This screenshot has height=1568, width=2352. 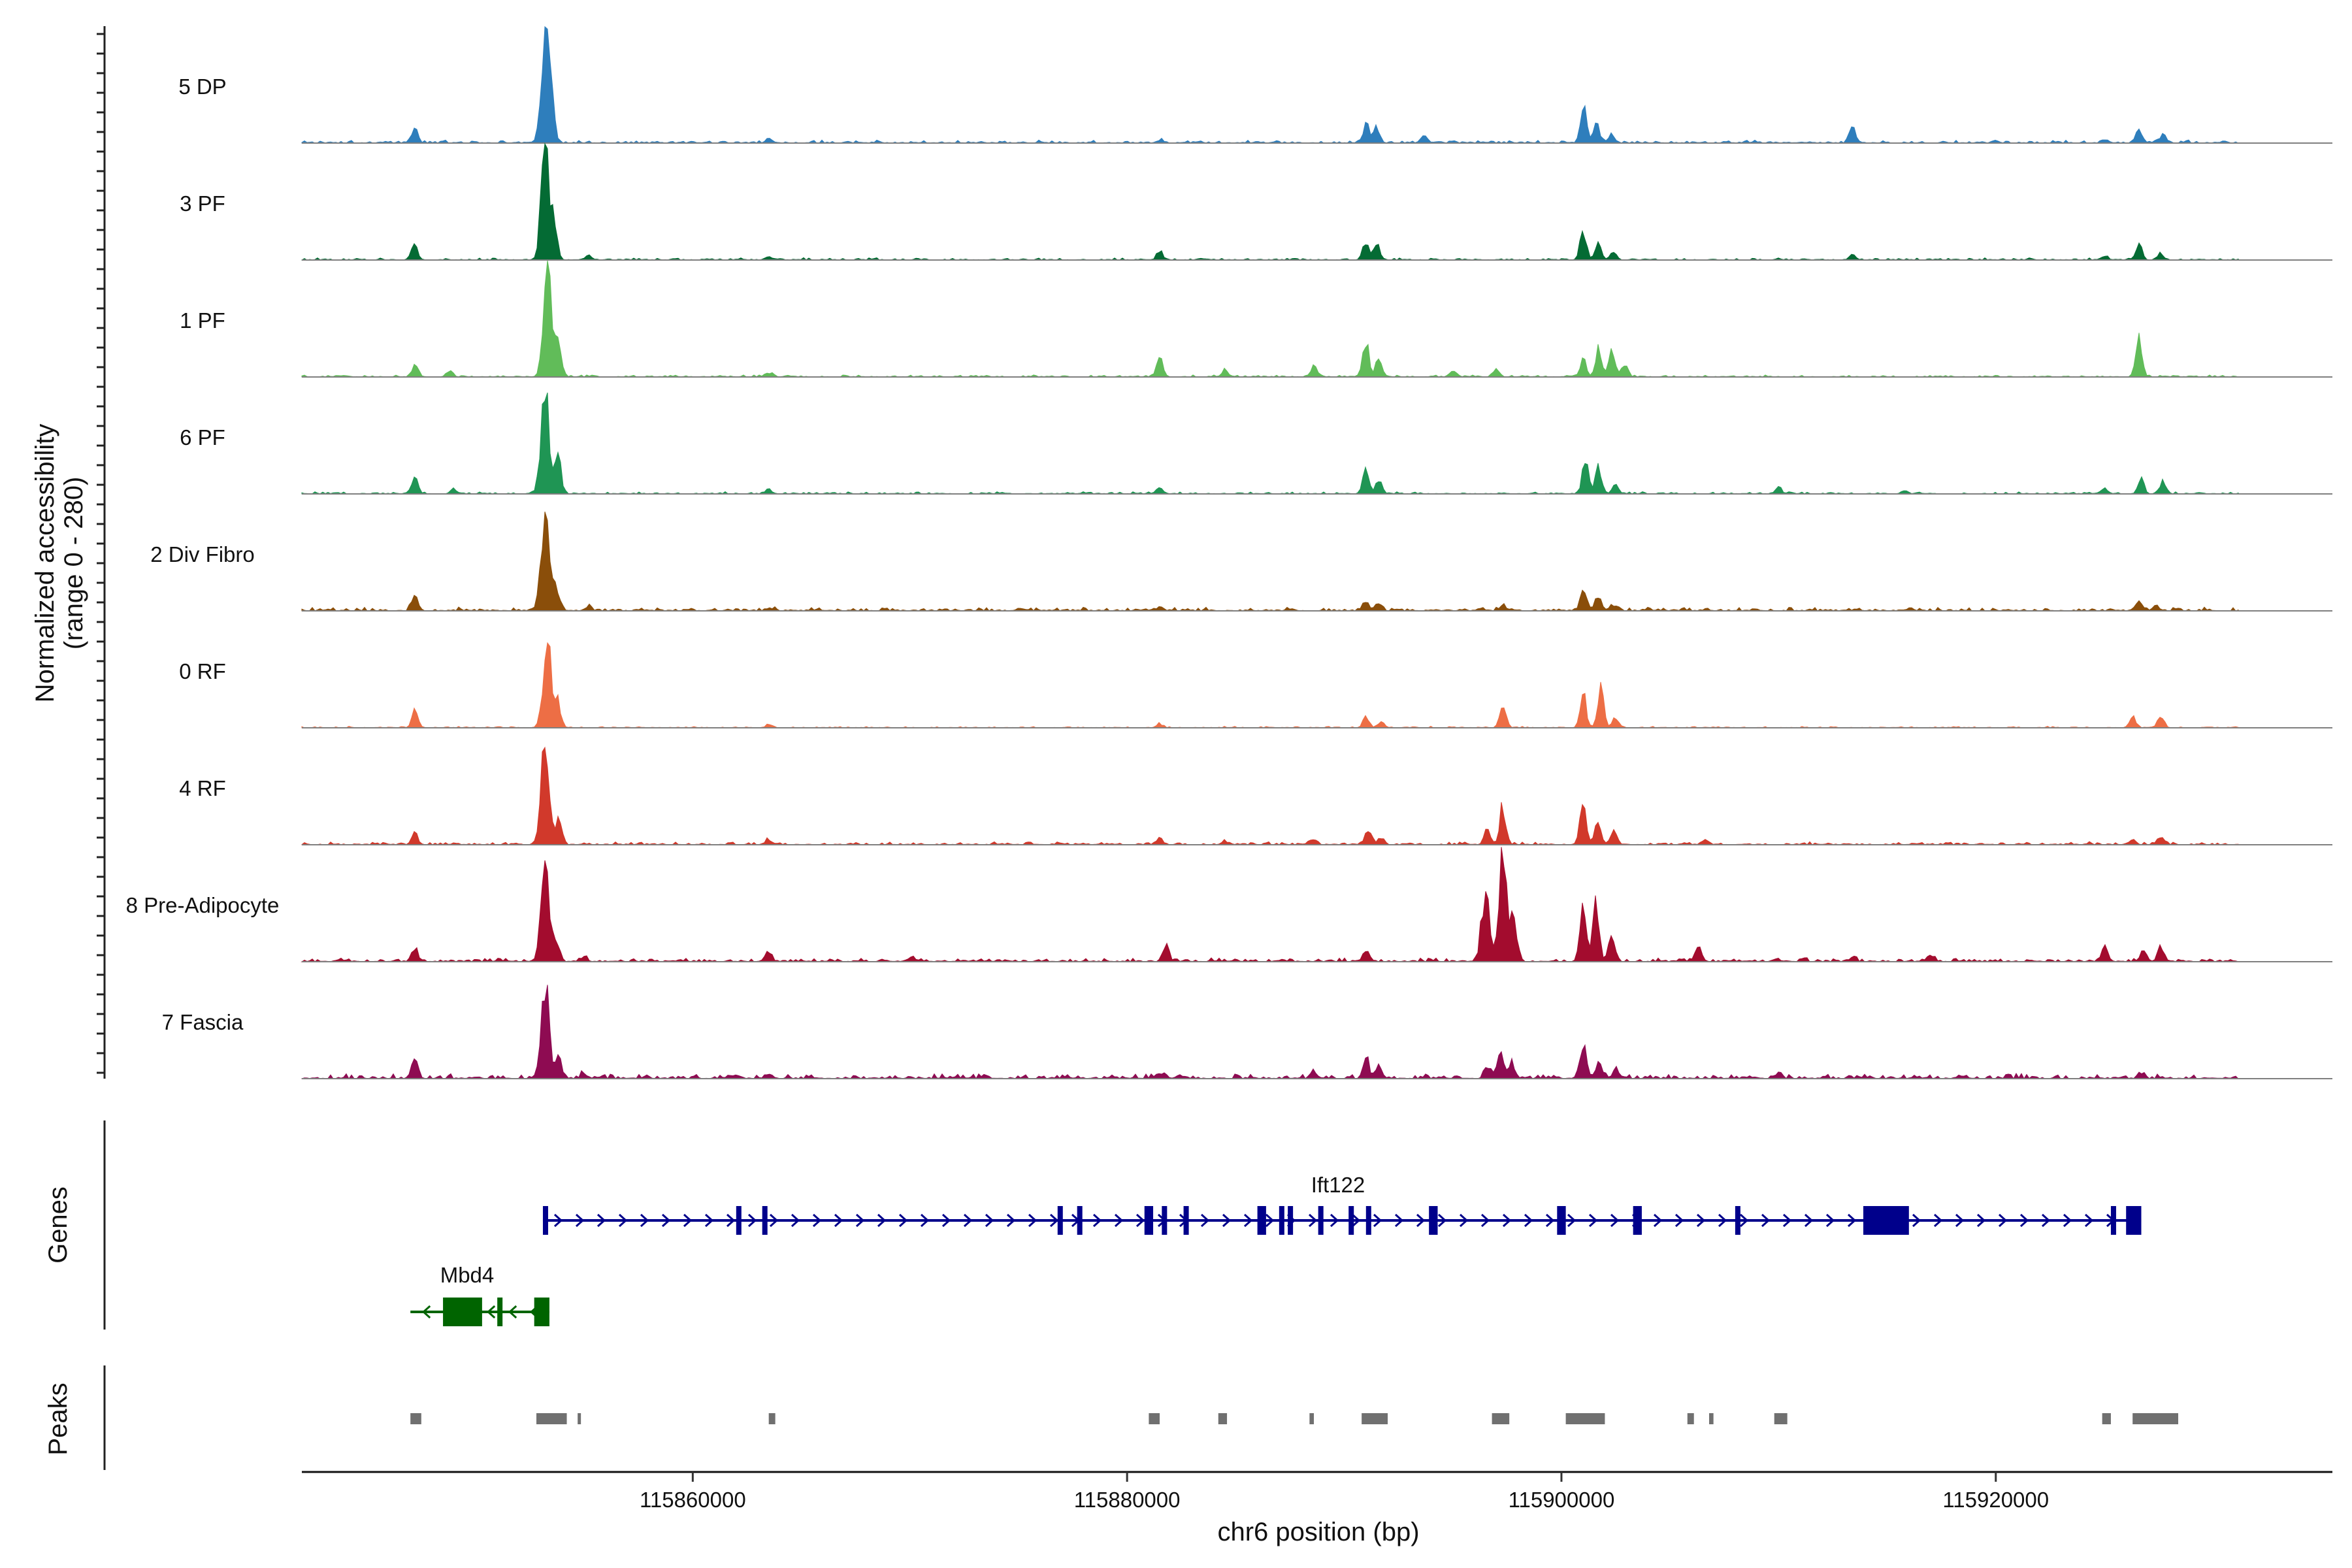 I want to click on genes-axis-label: Genes, so click(x=58, y=1225).